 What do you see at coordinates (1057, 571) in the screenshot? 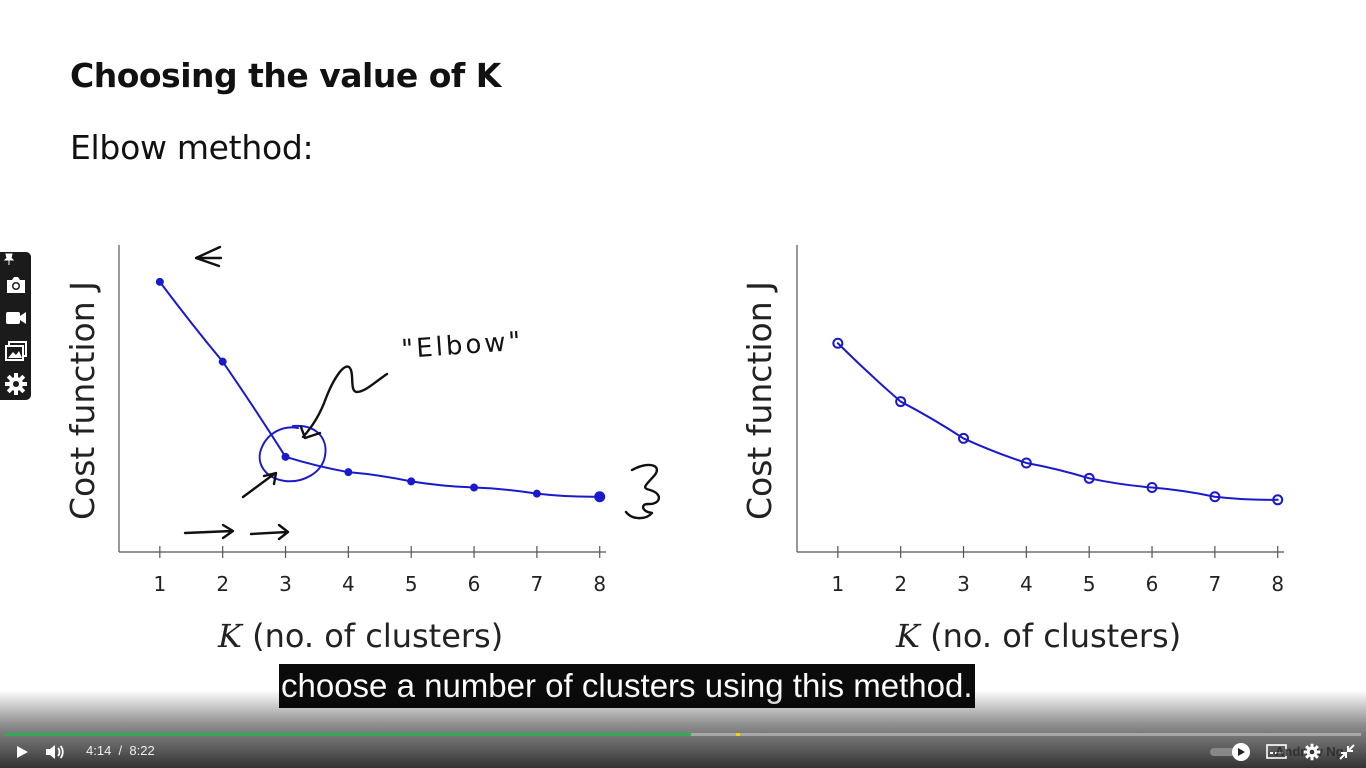
I see `right-x-ticks: 1 2 3 4 5 6 7 8` at bounding box center [1057, 571].